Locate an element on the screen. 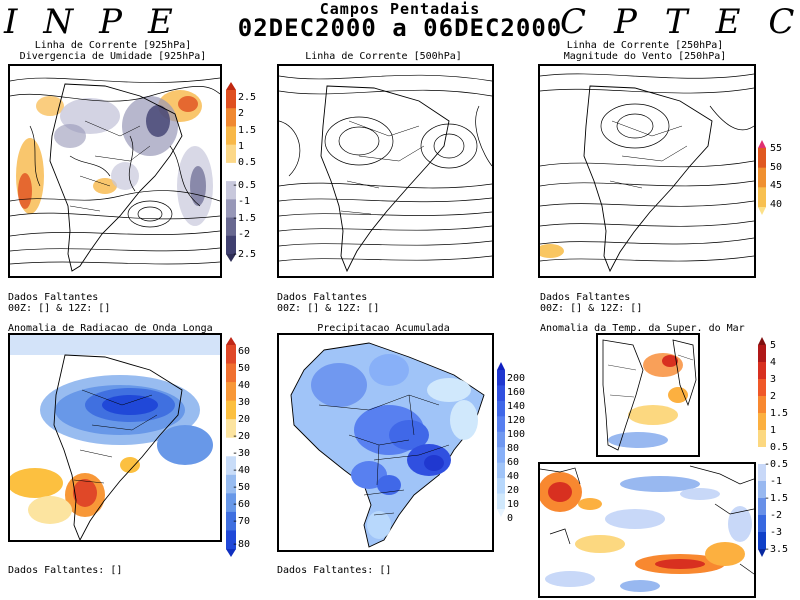 This screenshot has height=600, width=800. panel5-colorbar-label: 160 is located at coordinates (516, 392).